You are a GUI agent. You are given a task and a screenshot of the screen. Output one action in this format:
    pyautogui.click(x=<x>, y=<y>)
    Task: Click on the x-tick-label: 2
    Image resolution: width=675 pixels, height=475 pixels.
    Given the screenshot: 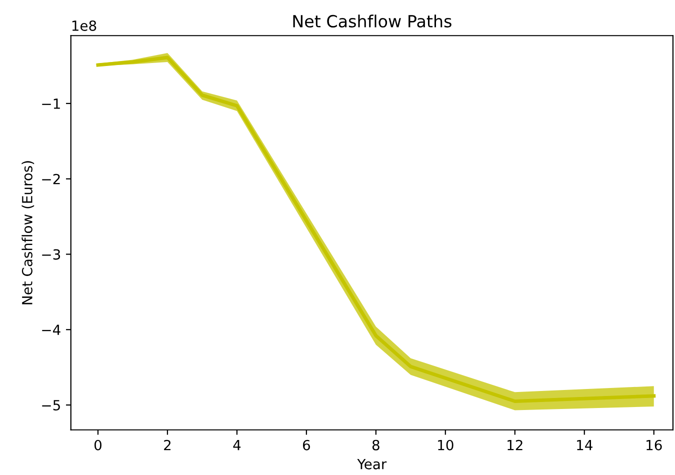 What is the action you would take?
    pyautogui.click(x=167, y=445)
    